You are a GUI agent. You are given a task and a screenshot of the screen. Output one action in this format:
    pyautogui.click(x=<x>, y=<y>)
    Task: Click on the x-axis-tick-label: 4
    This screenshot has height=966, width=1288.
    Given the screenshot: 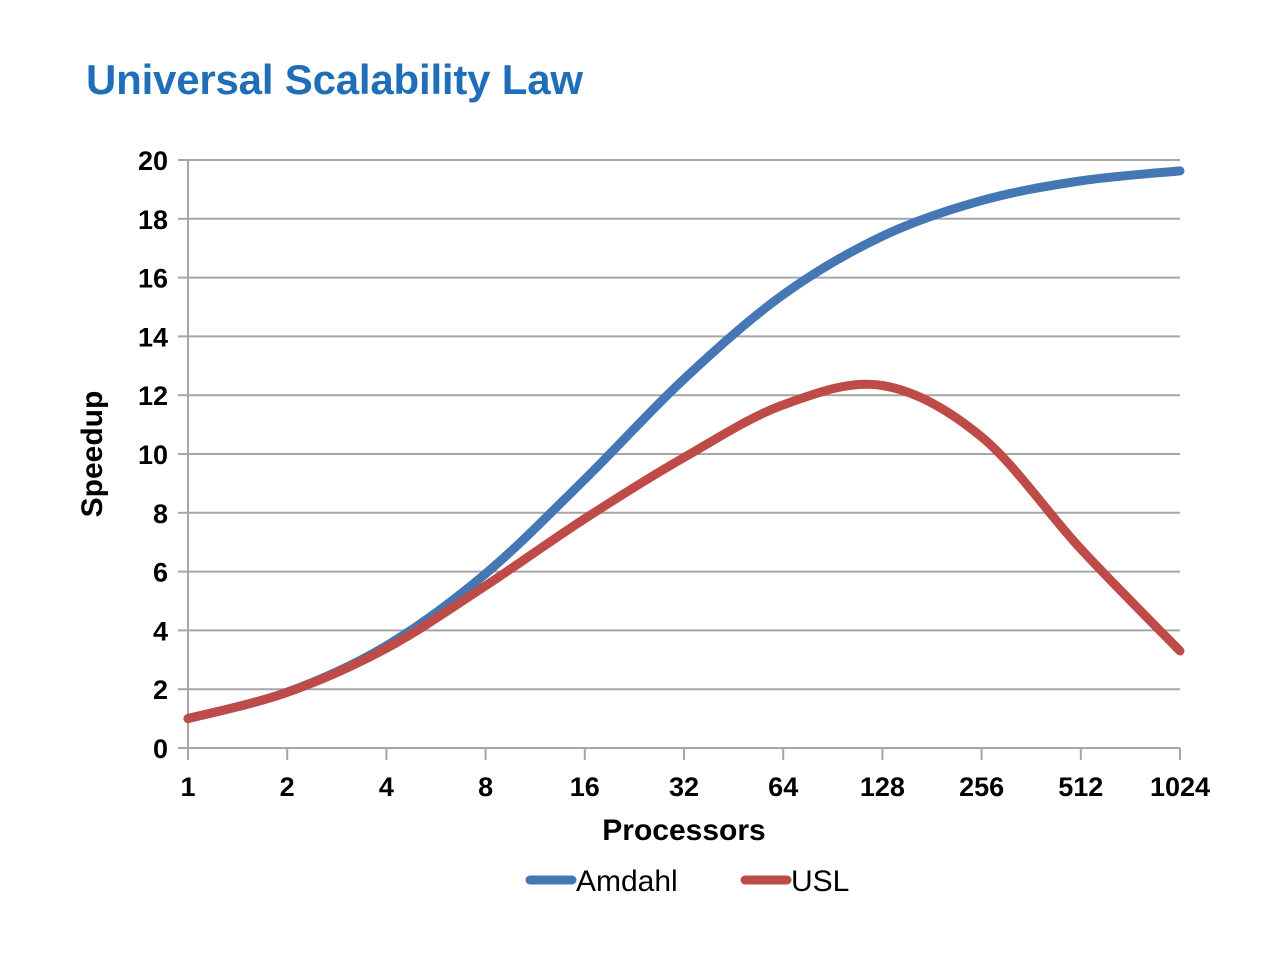 What is the action you would take?
    pyautogui.click(x=386, y=787)
    